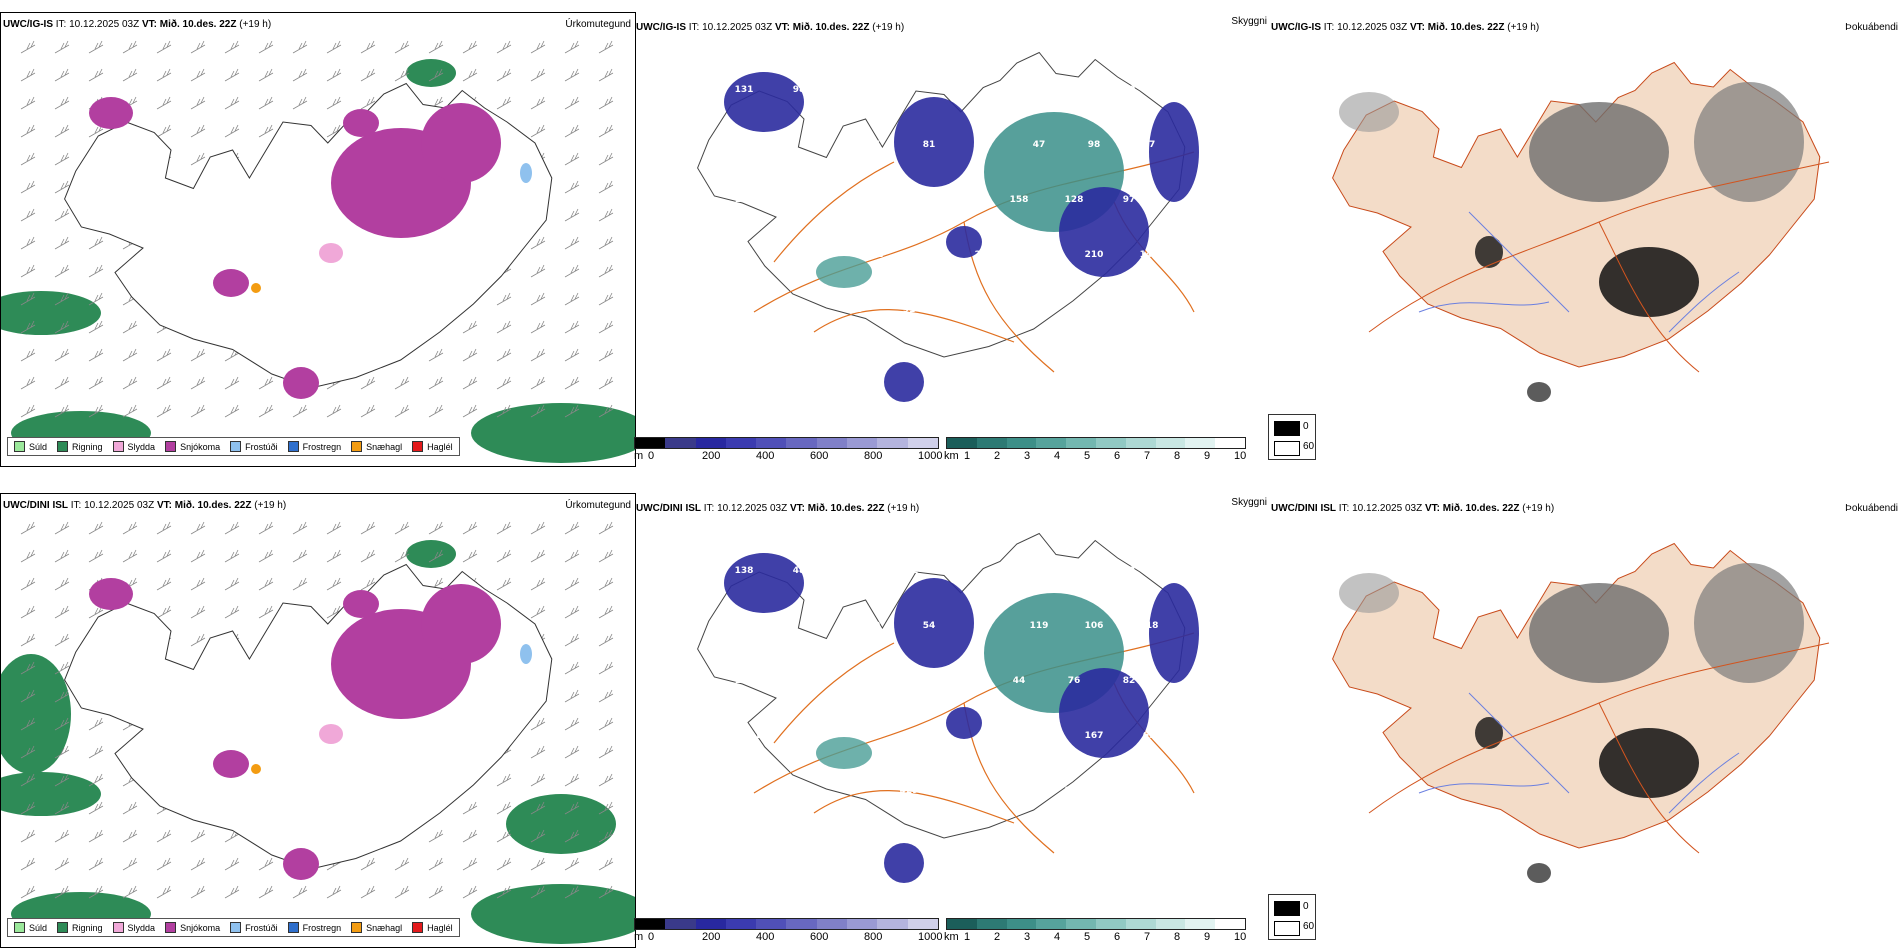 The width and height of the screenshot is (1900, 950). Describe the element at coordinates (799, 90) in the screenshot. I see `visibility-value-label: 98` at that location.